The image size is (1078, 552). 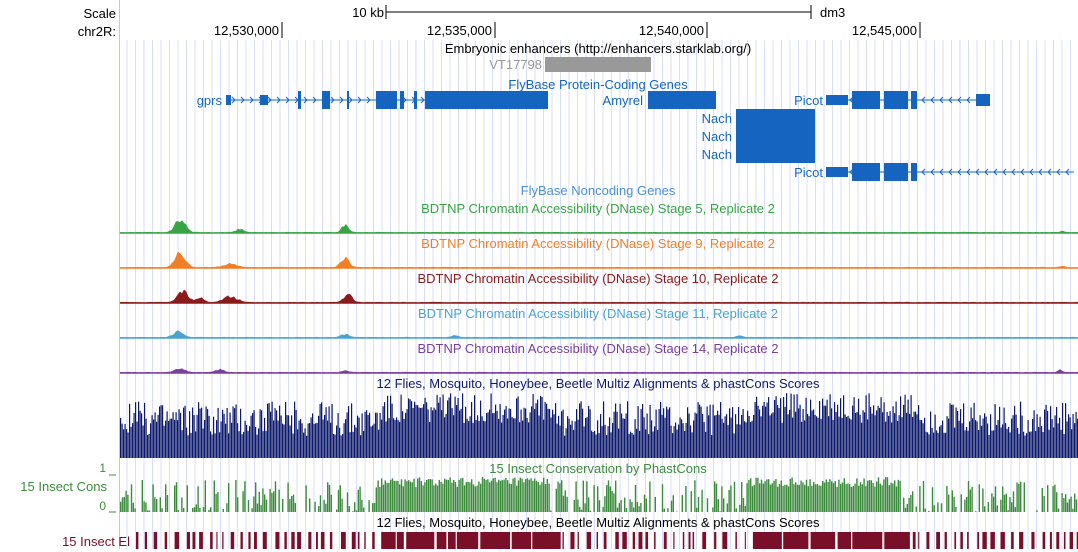 I want to click on conservation-bars, so click(x=598, y=494).